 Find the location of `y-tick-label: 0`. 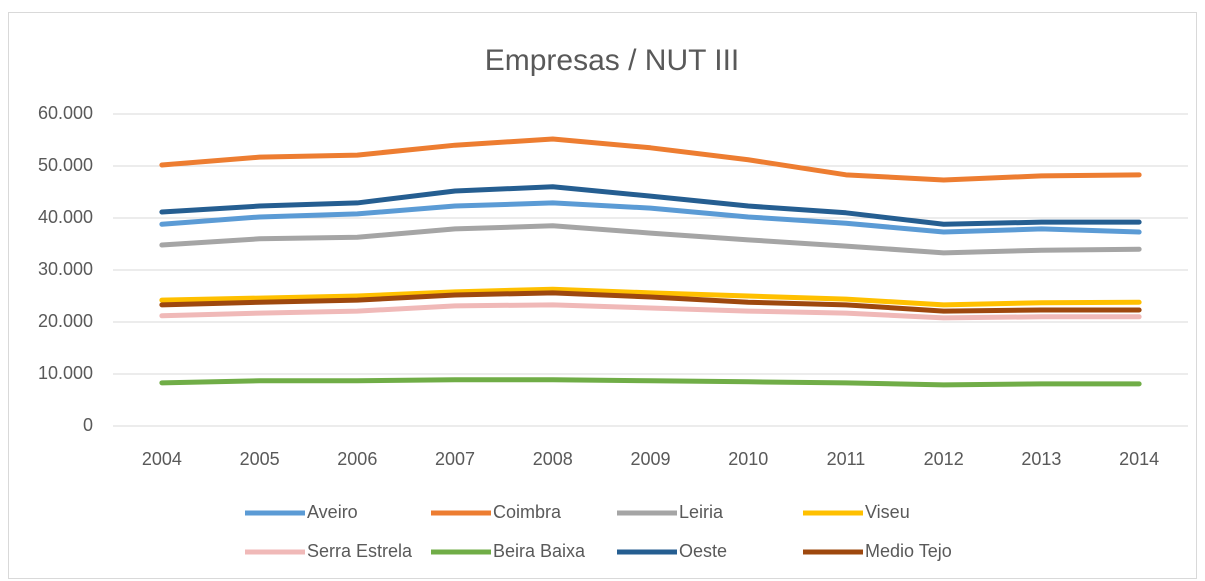

y-tick-label: 0 is located at coordinates (88, 425).